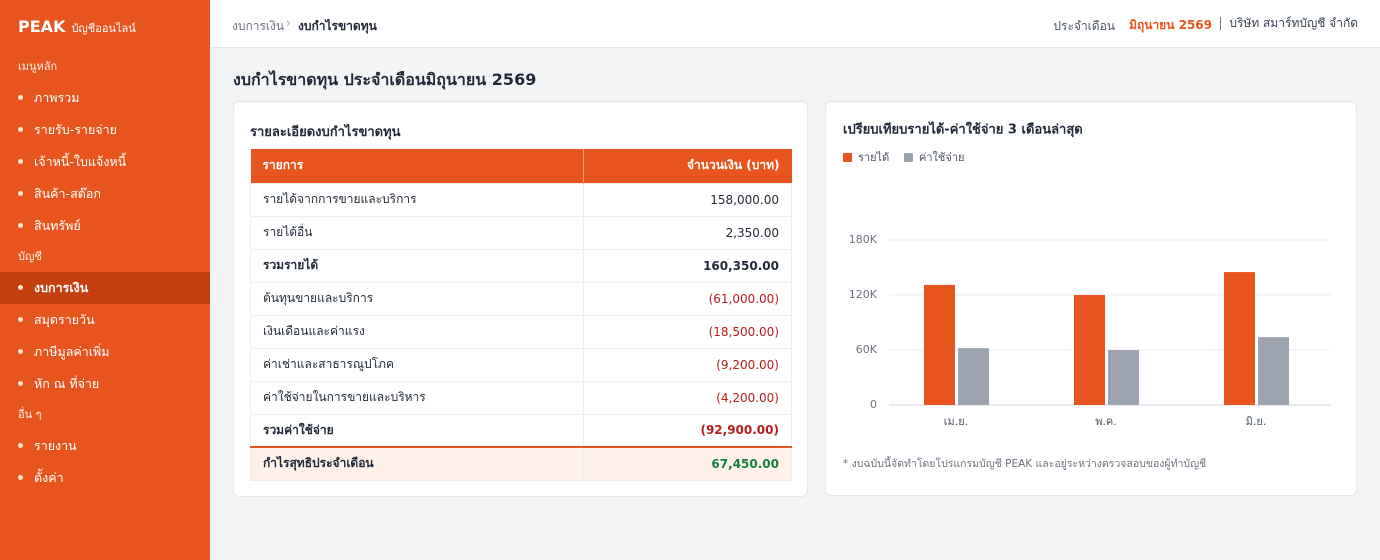 This screenshot has width=1380, height=560. I want to click on table-row: รวมรายได้ 160,350.00, so click(520, 265).